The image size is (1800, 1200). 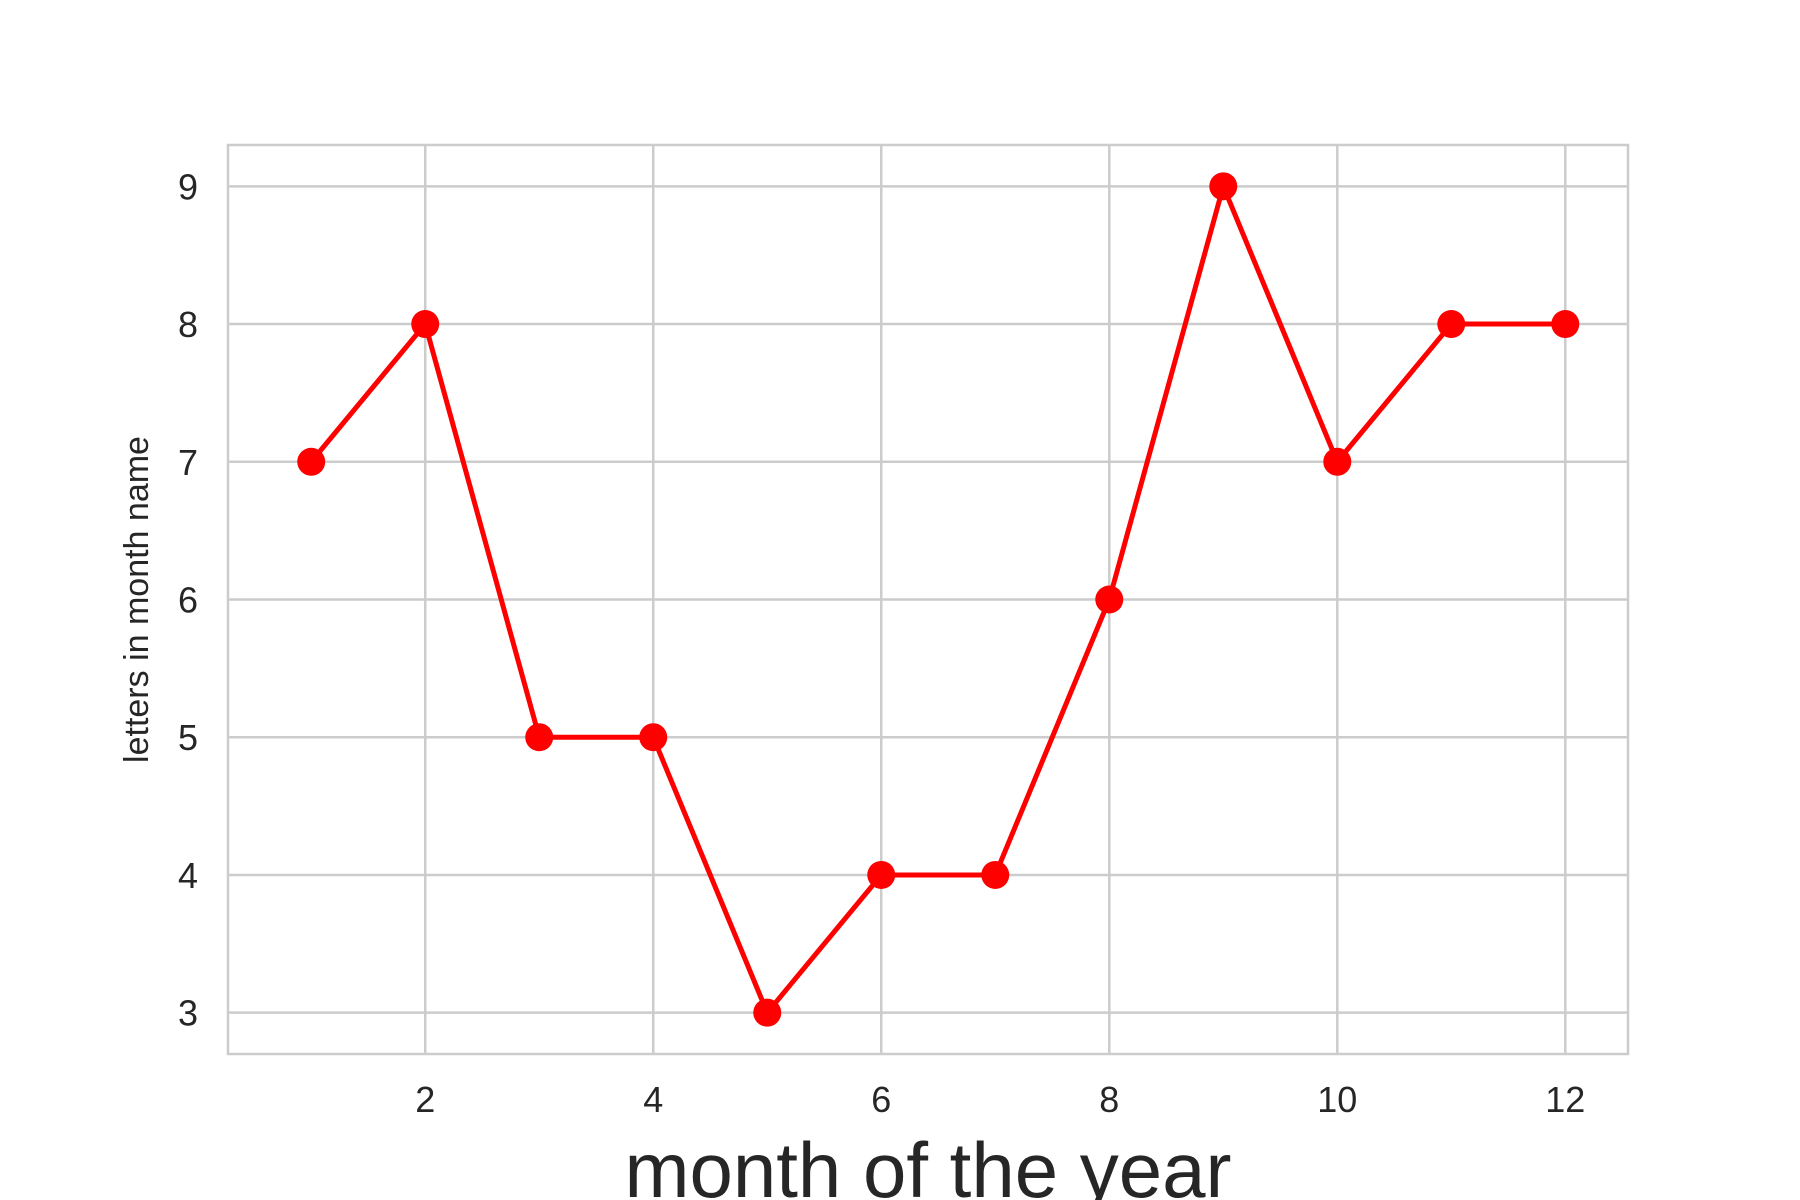 What do you see at coordinates (188, 737) in the screenshot?
I see `y-tick-label: 5` at bounding box center [188, 737].